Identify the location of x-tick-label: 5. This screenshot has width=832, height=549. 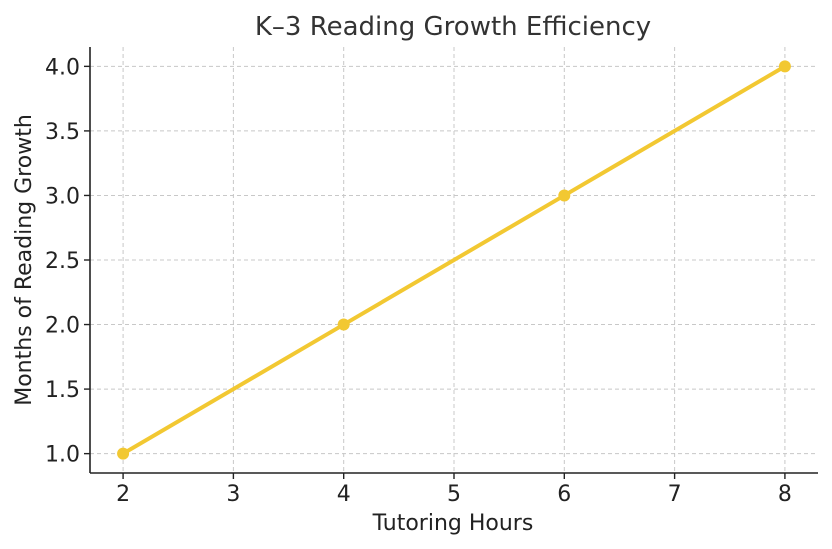
(454, 494).